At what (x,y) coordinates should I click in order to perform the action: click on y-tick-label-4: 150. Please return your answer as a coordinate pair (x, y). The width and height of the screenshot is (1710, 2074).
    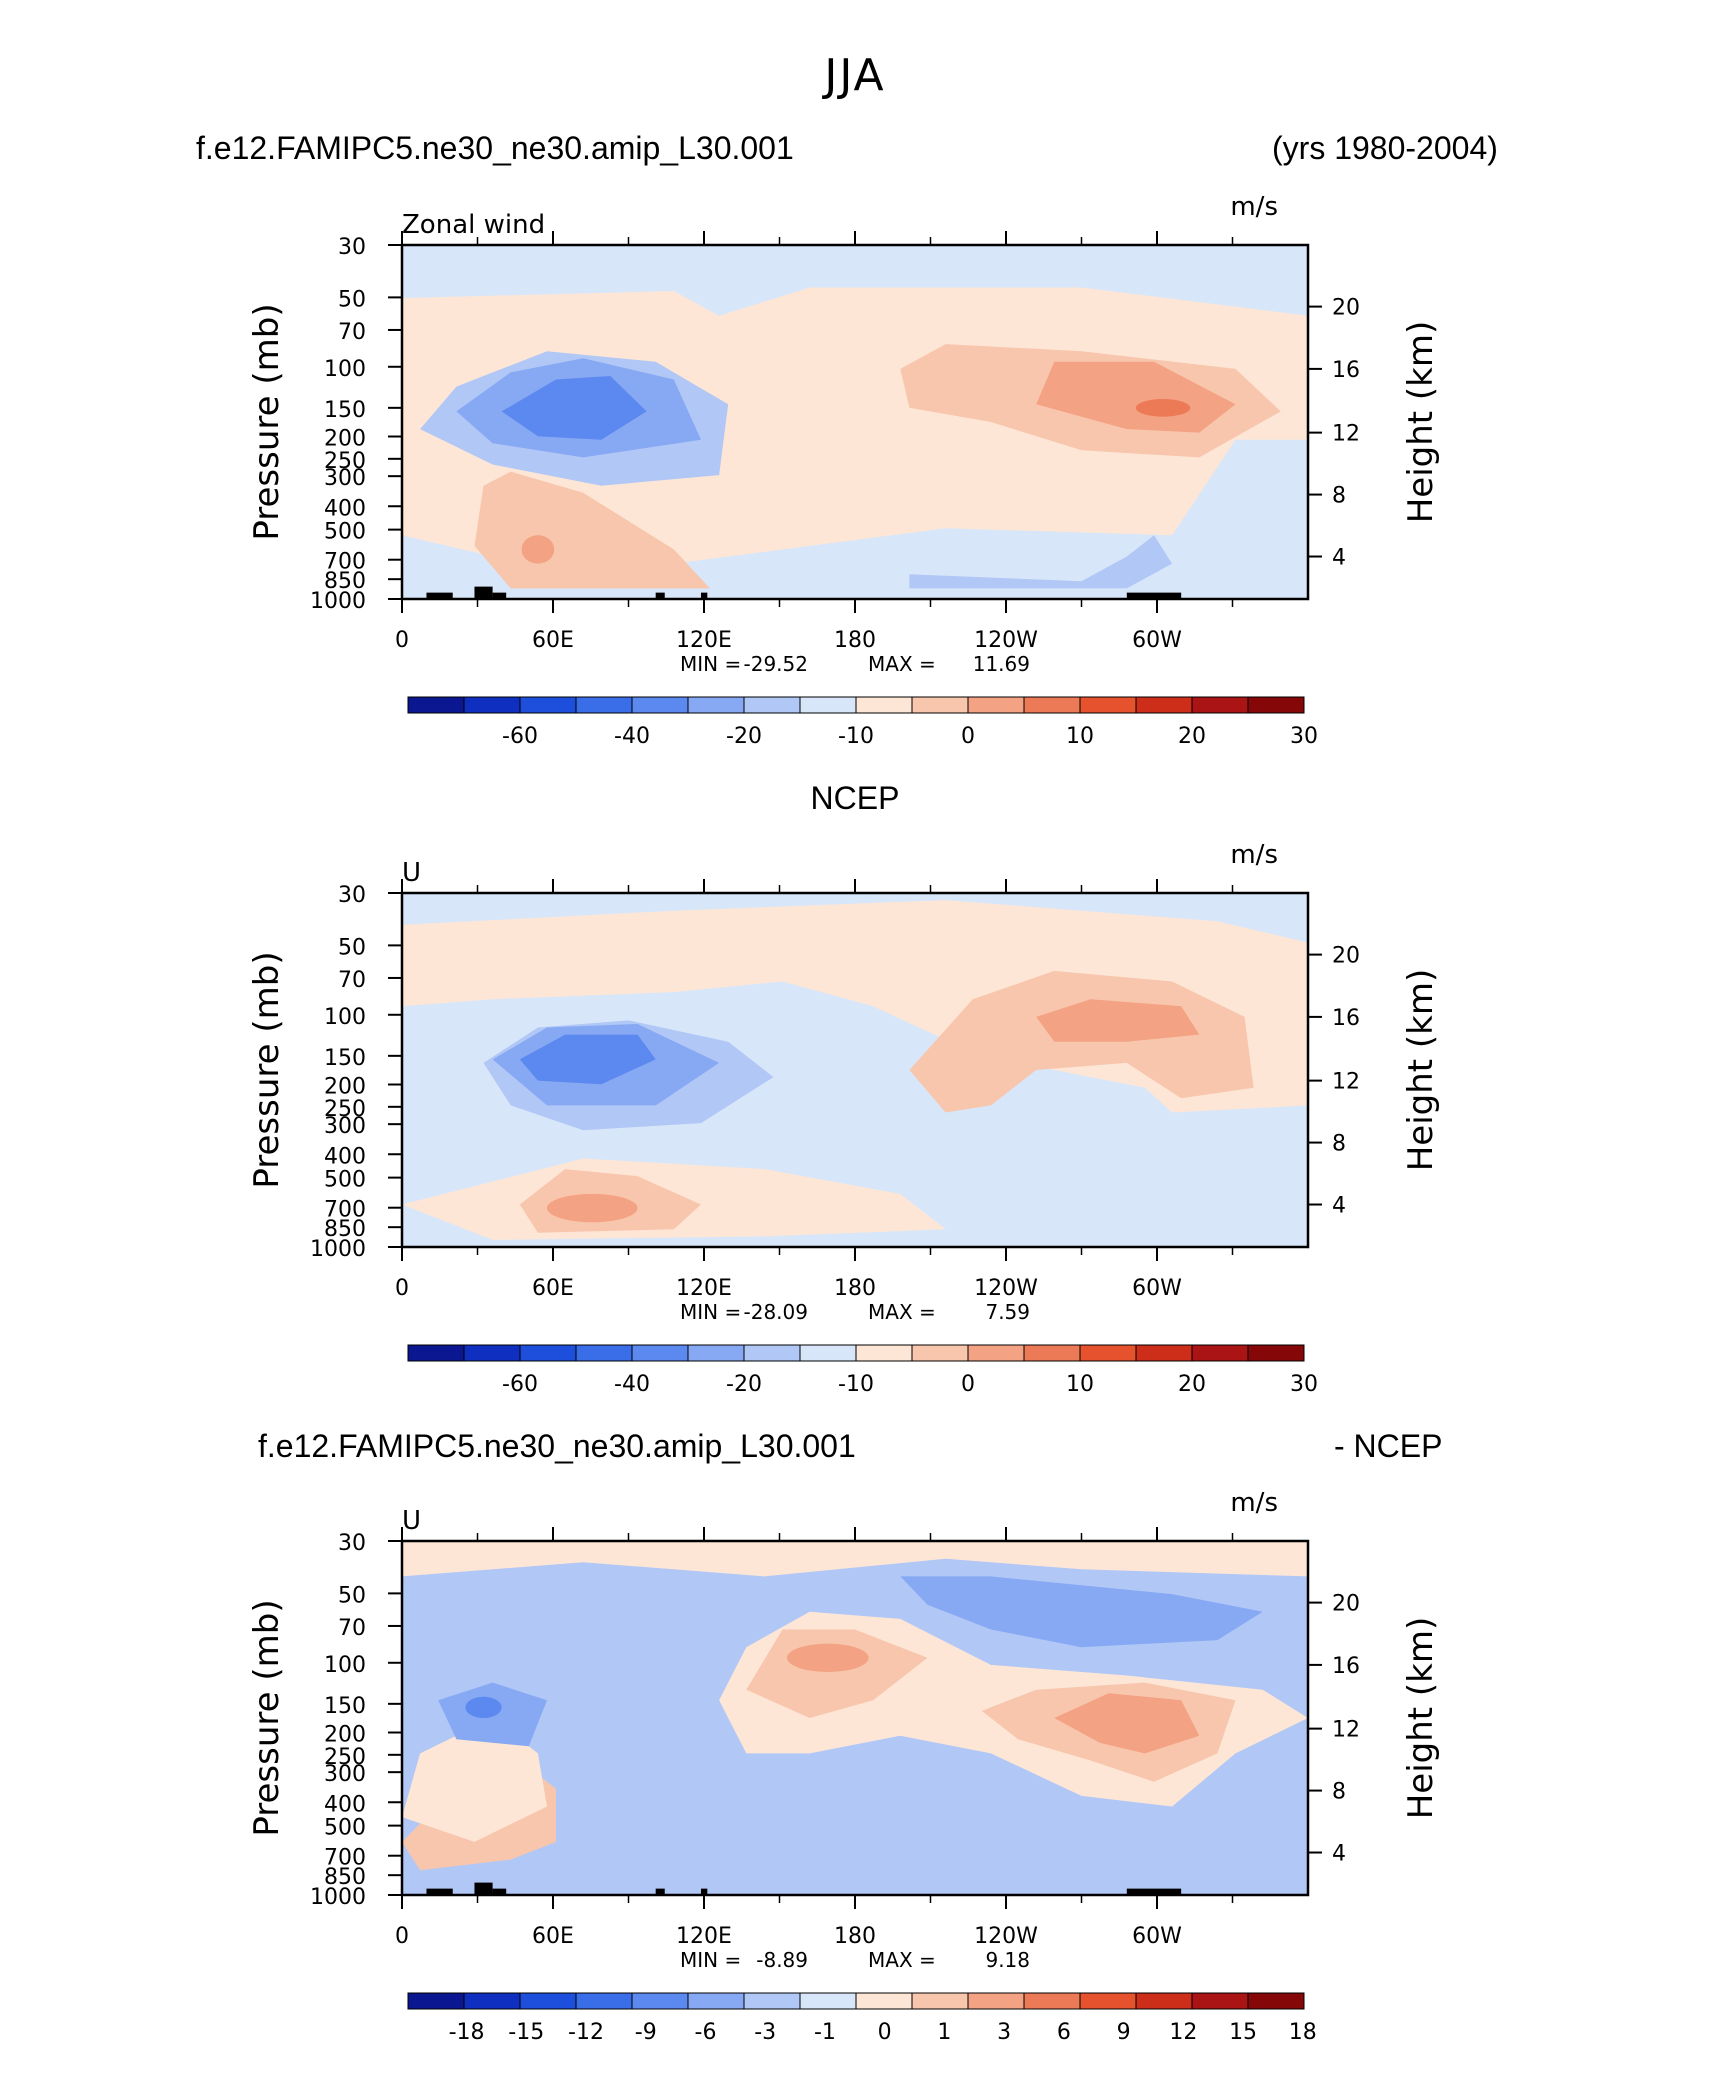
    Looking at the image, I should click on (345, 1058).